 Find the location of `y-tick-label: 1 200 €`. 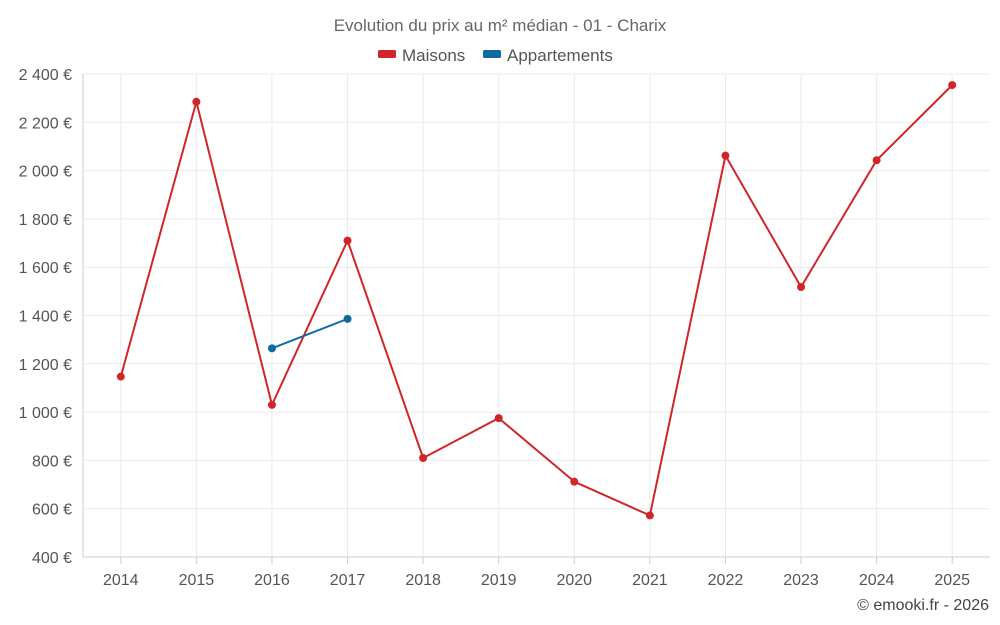

y-tick-label: 1 200 € is located at coordinates (45, 365).